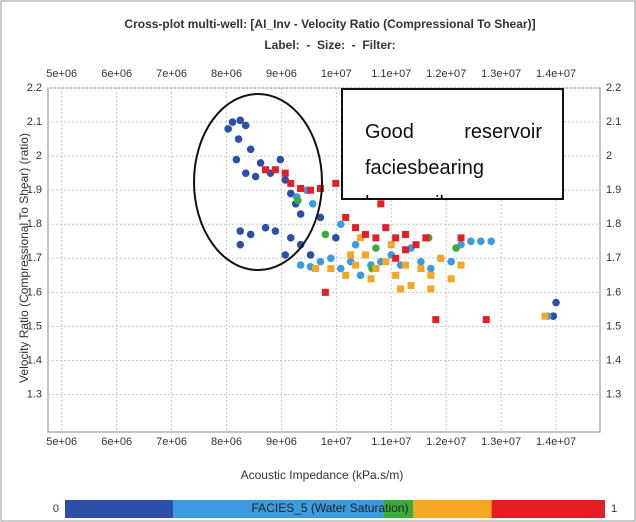 Image resolution: width=636 pixels, height=522 pixels. Describe the element at coordinates (226, 74) in the screenshot. I see `x-tick-label-top: 8e+06` at that location.